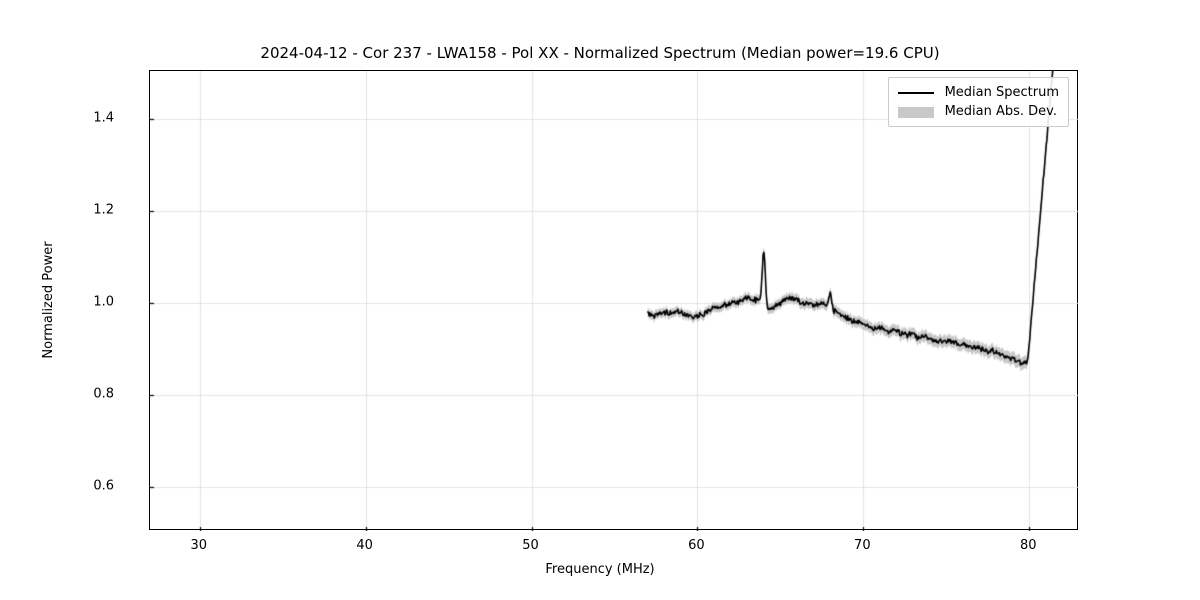 The width and height of the screenshot is (1200, 600). I want to click on legend-item-median-abs-dev: Median Abs. Dev., so click(977, 111).